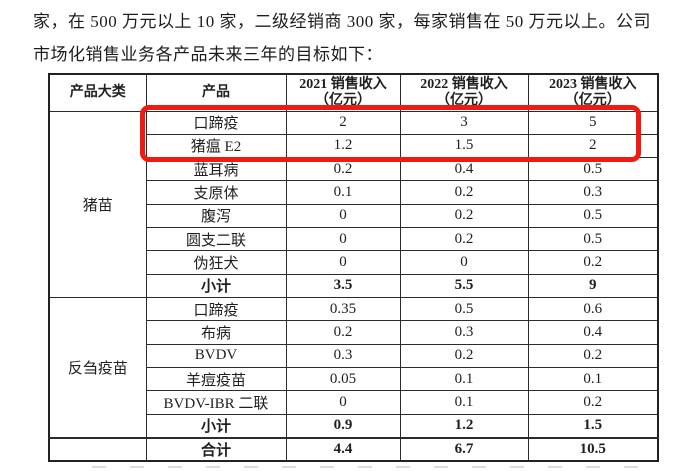 This screenshot has width=698, height=471. Describe the element at coordinates (216, 192) in the screenshot. I see `product-cell: 支原体` at that location.